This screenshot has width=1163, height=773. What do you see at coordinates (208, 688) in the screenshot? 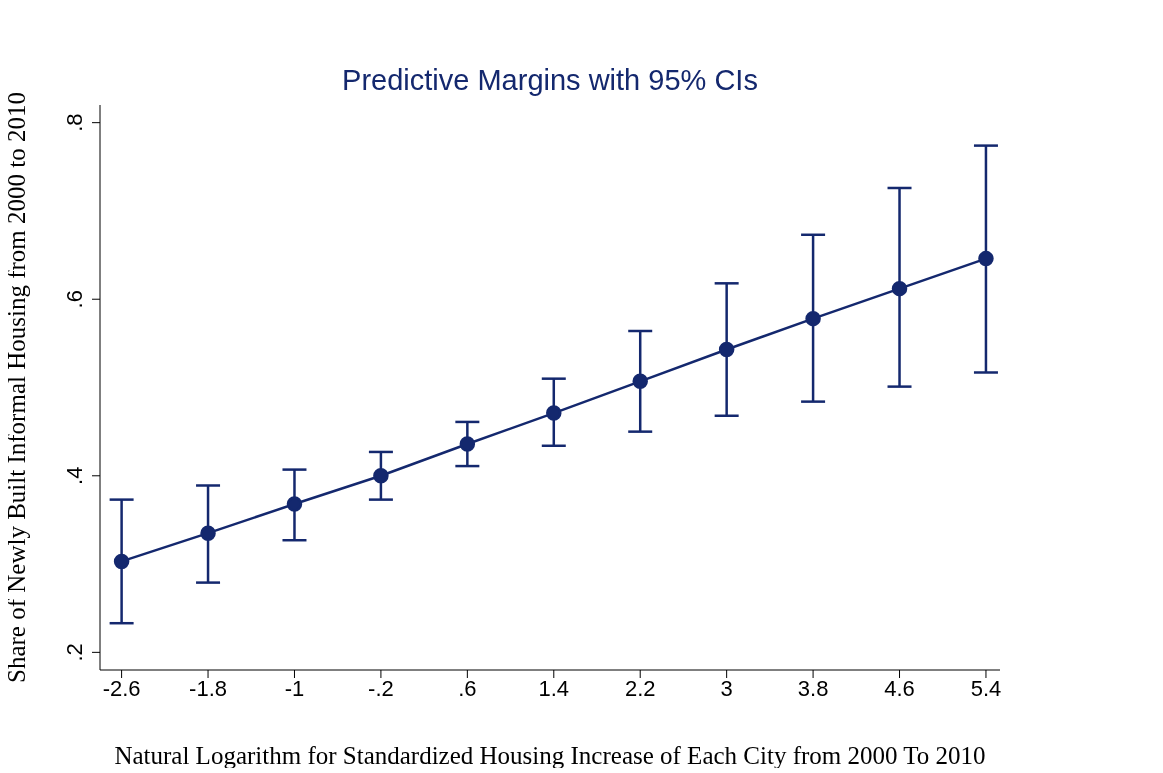
I see `x-tick-label: -1.8` at bounding box center [208, 688].